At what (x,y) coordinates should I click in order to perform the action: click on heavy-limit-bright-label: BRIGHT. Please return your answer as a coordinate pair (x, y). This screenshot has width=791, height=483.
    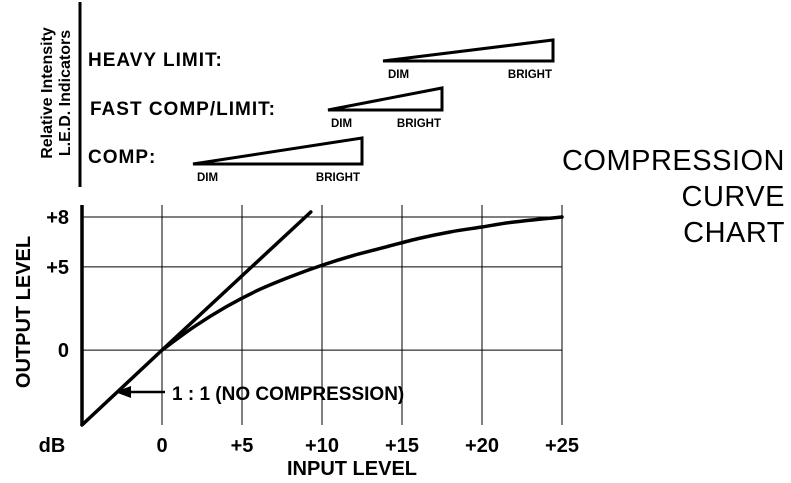
    Looking at the image, I should click on (530, 75).